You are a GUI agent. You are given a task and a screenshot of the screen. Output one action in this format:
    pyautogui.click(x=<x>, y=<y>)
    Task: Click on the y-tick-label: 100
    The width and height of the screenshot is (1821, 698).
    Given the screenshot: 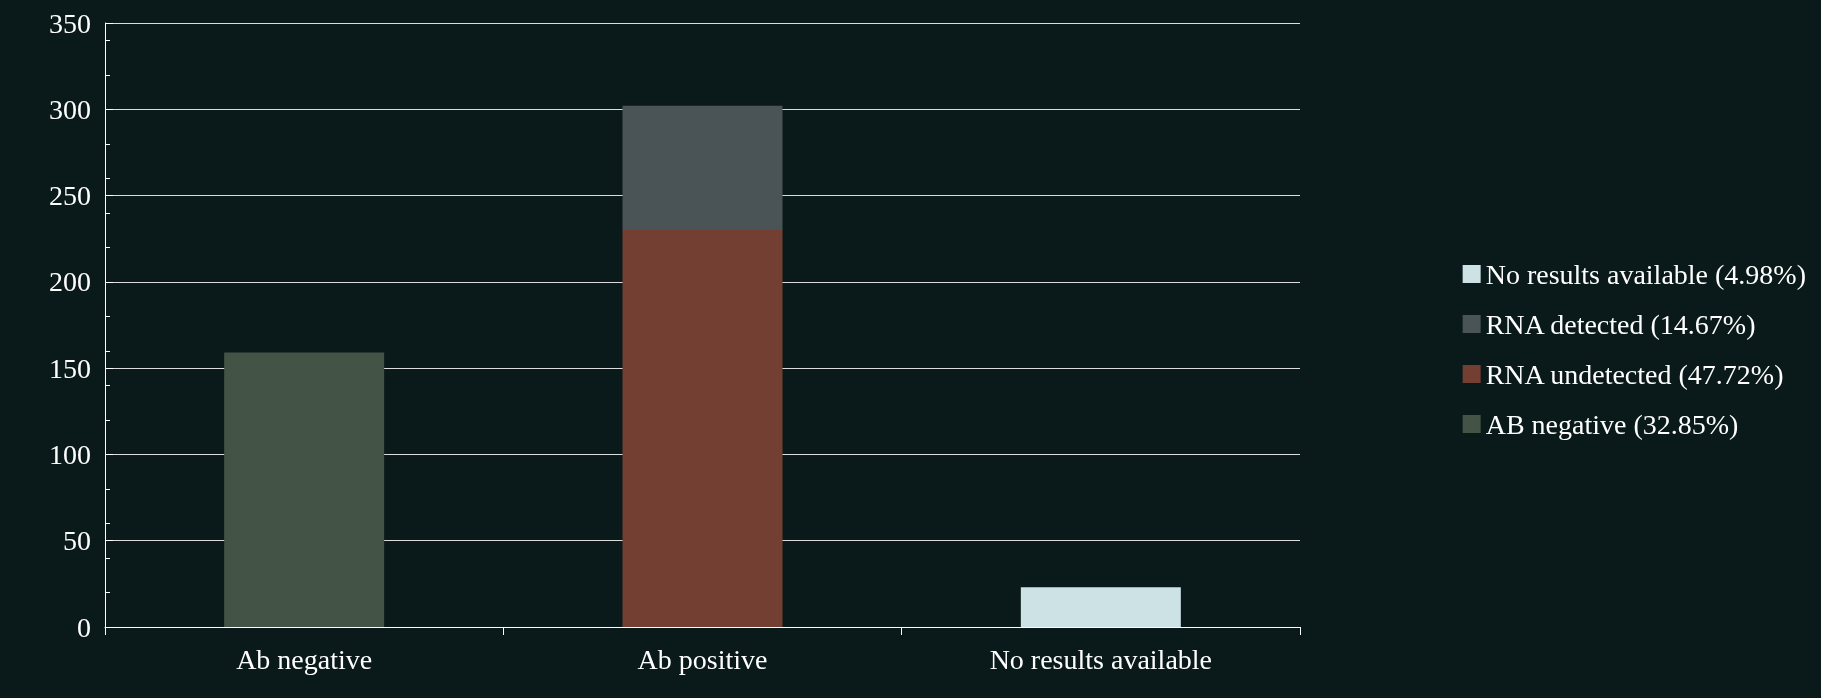 What is the action you would take?
    pyautogui.click(x=70, y=454)
    